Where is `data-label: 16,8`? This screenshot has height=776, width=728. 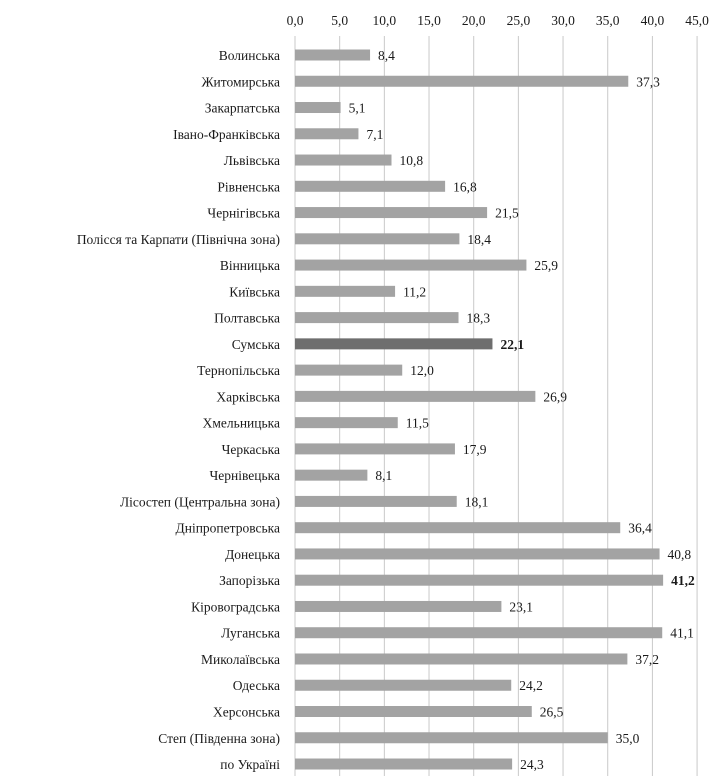 data-label: 16,8 is located at coordinates (465, 186).